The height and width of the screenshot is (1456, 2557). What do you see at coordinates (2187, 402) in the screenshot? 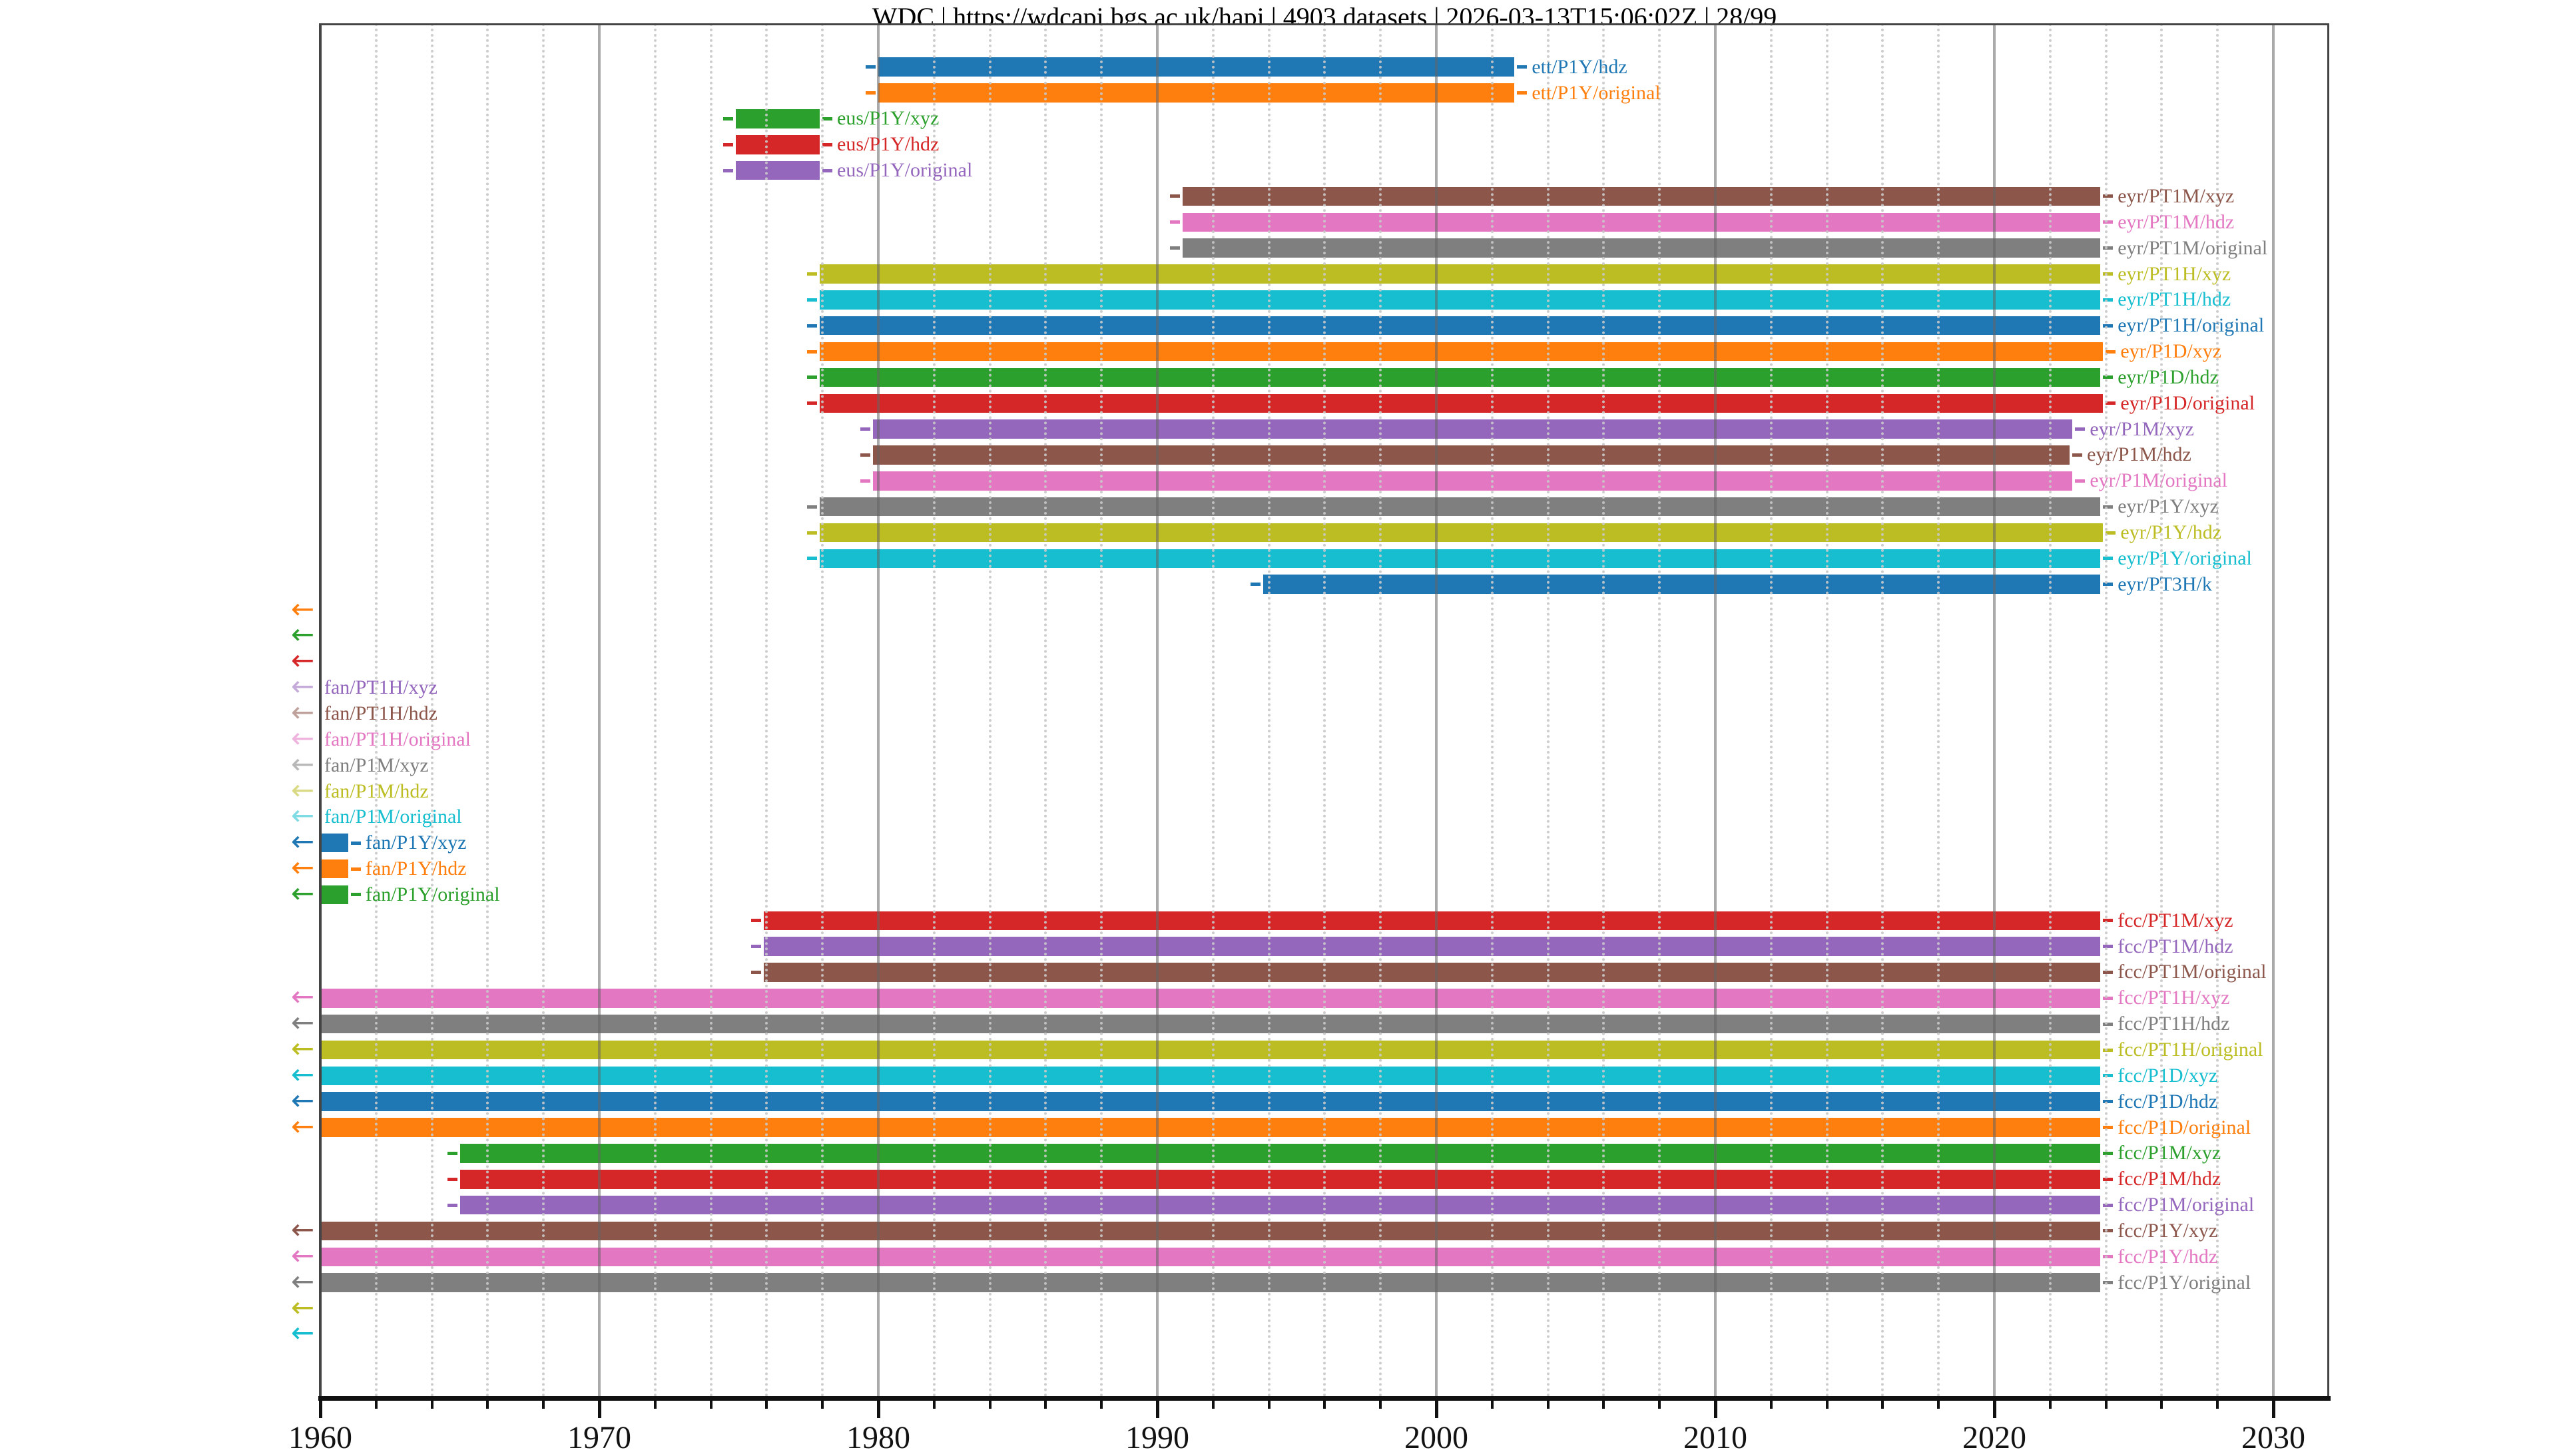
I see `dataset-label: eyr/P1D/original` at bounding box center [2187, 402].